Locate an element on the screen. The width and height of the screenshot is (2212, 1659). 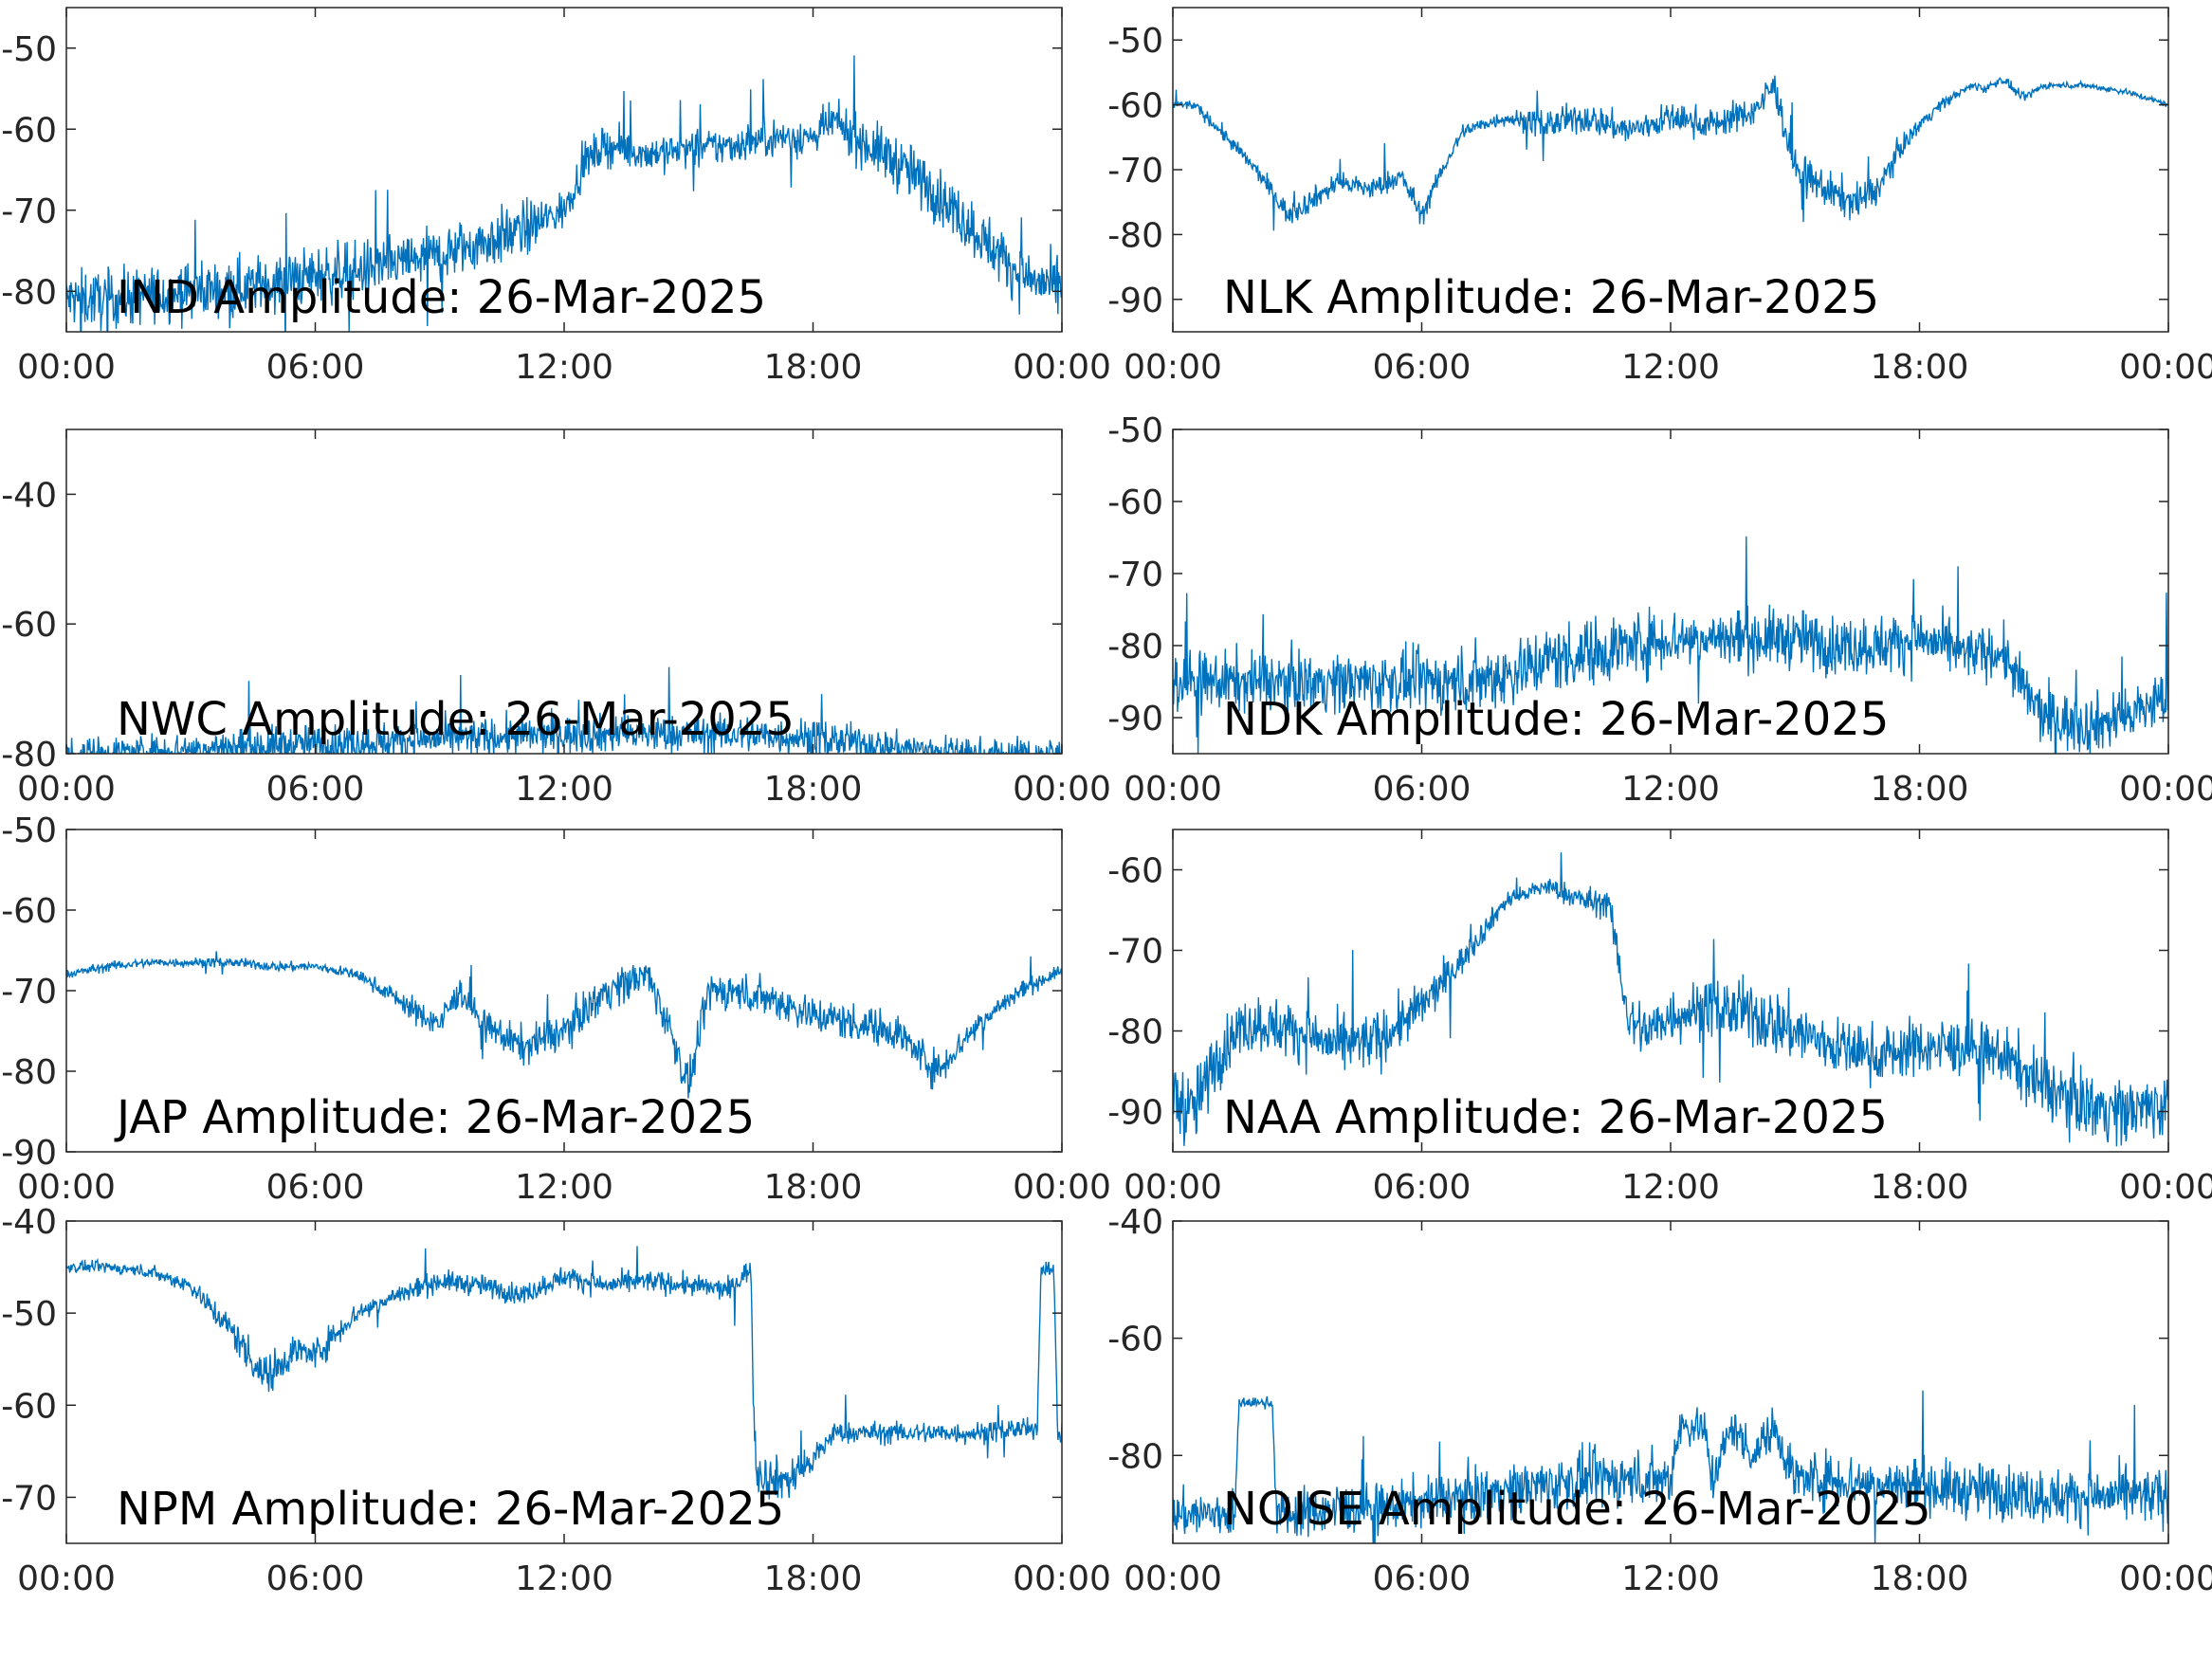
chart-title: NPM Amplitude: 26-Mar-2025 is located at coordinates (450, 1509).